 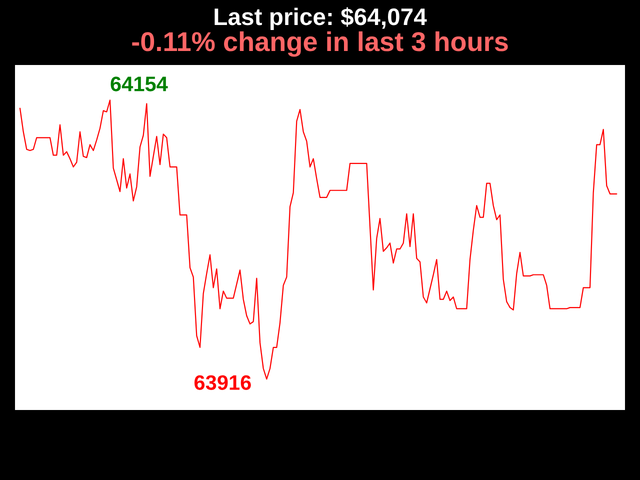 I want to click on data-label: 63916, so click(x=222, y=382).